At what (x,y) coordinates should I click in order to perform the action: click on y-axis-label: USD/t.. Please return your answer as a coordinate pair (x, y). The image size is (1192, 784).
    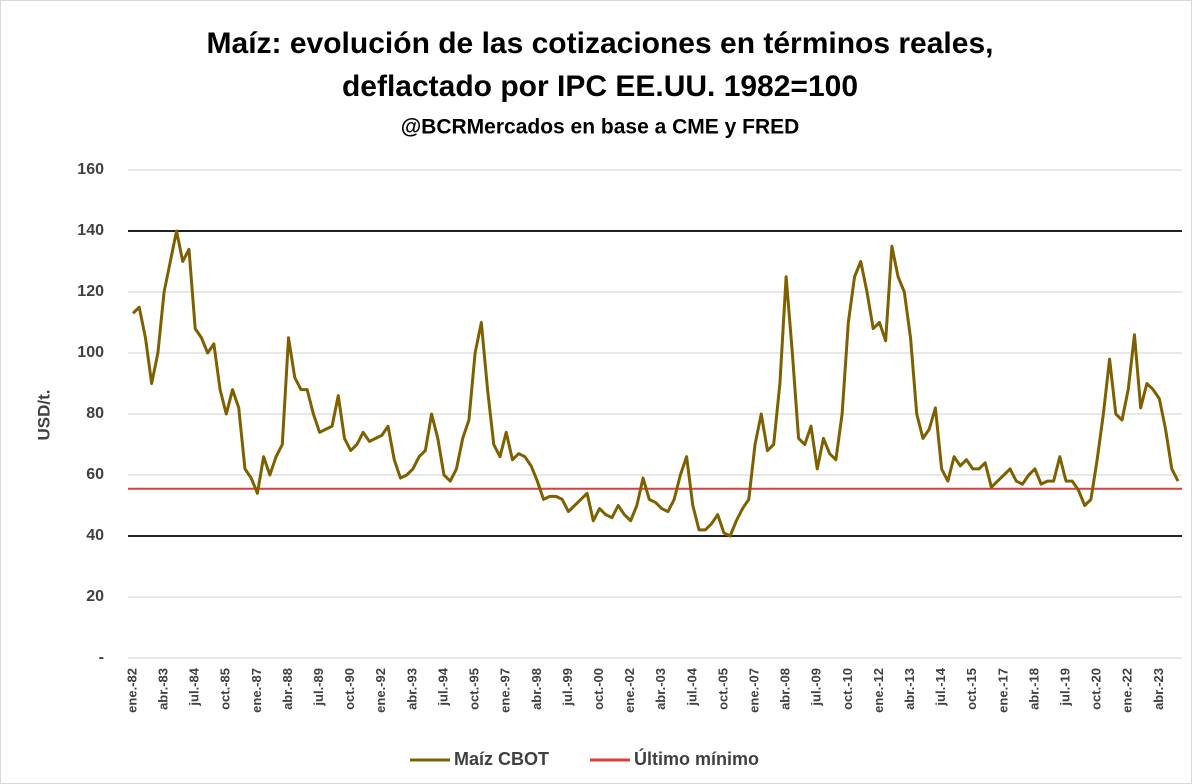
    Looking at the image, I should click on (43, 415).